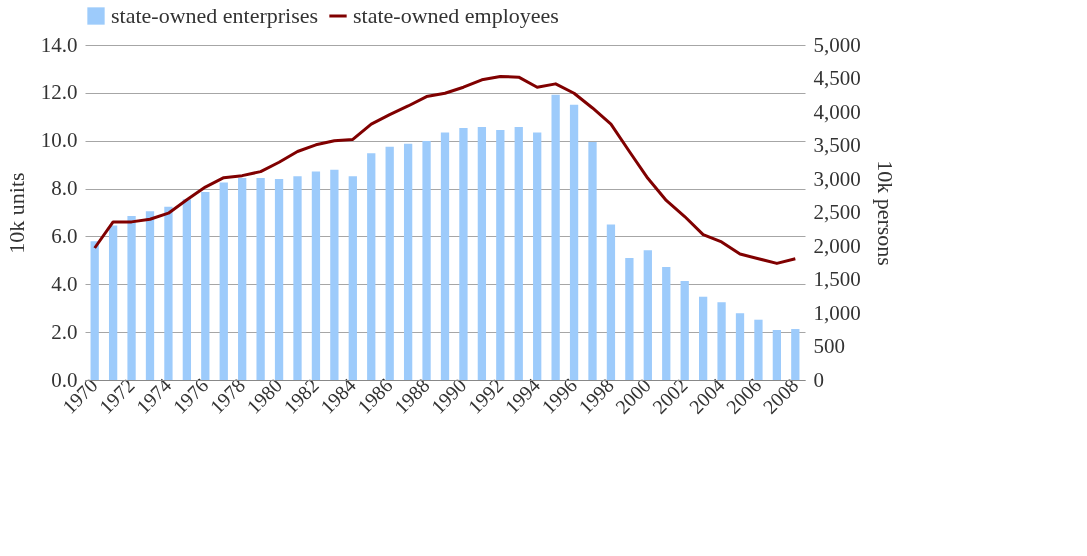 This screenshot has width=1087, height=556. I want to click on y-axis-title: 10k units, so click(16, 213).